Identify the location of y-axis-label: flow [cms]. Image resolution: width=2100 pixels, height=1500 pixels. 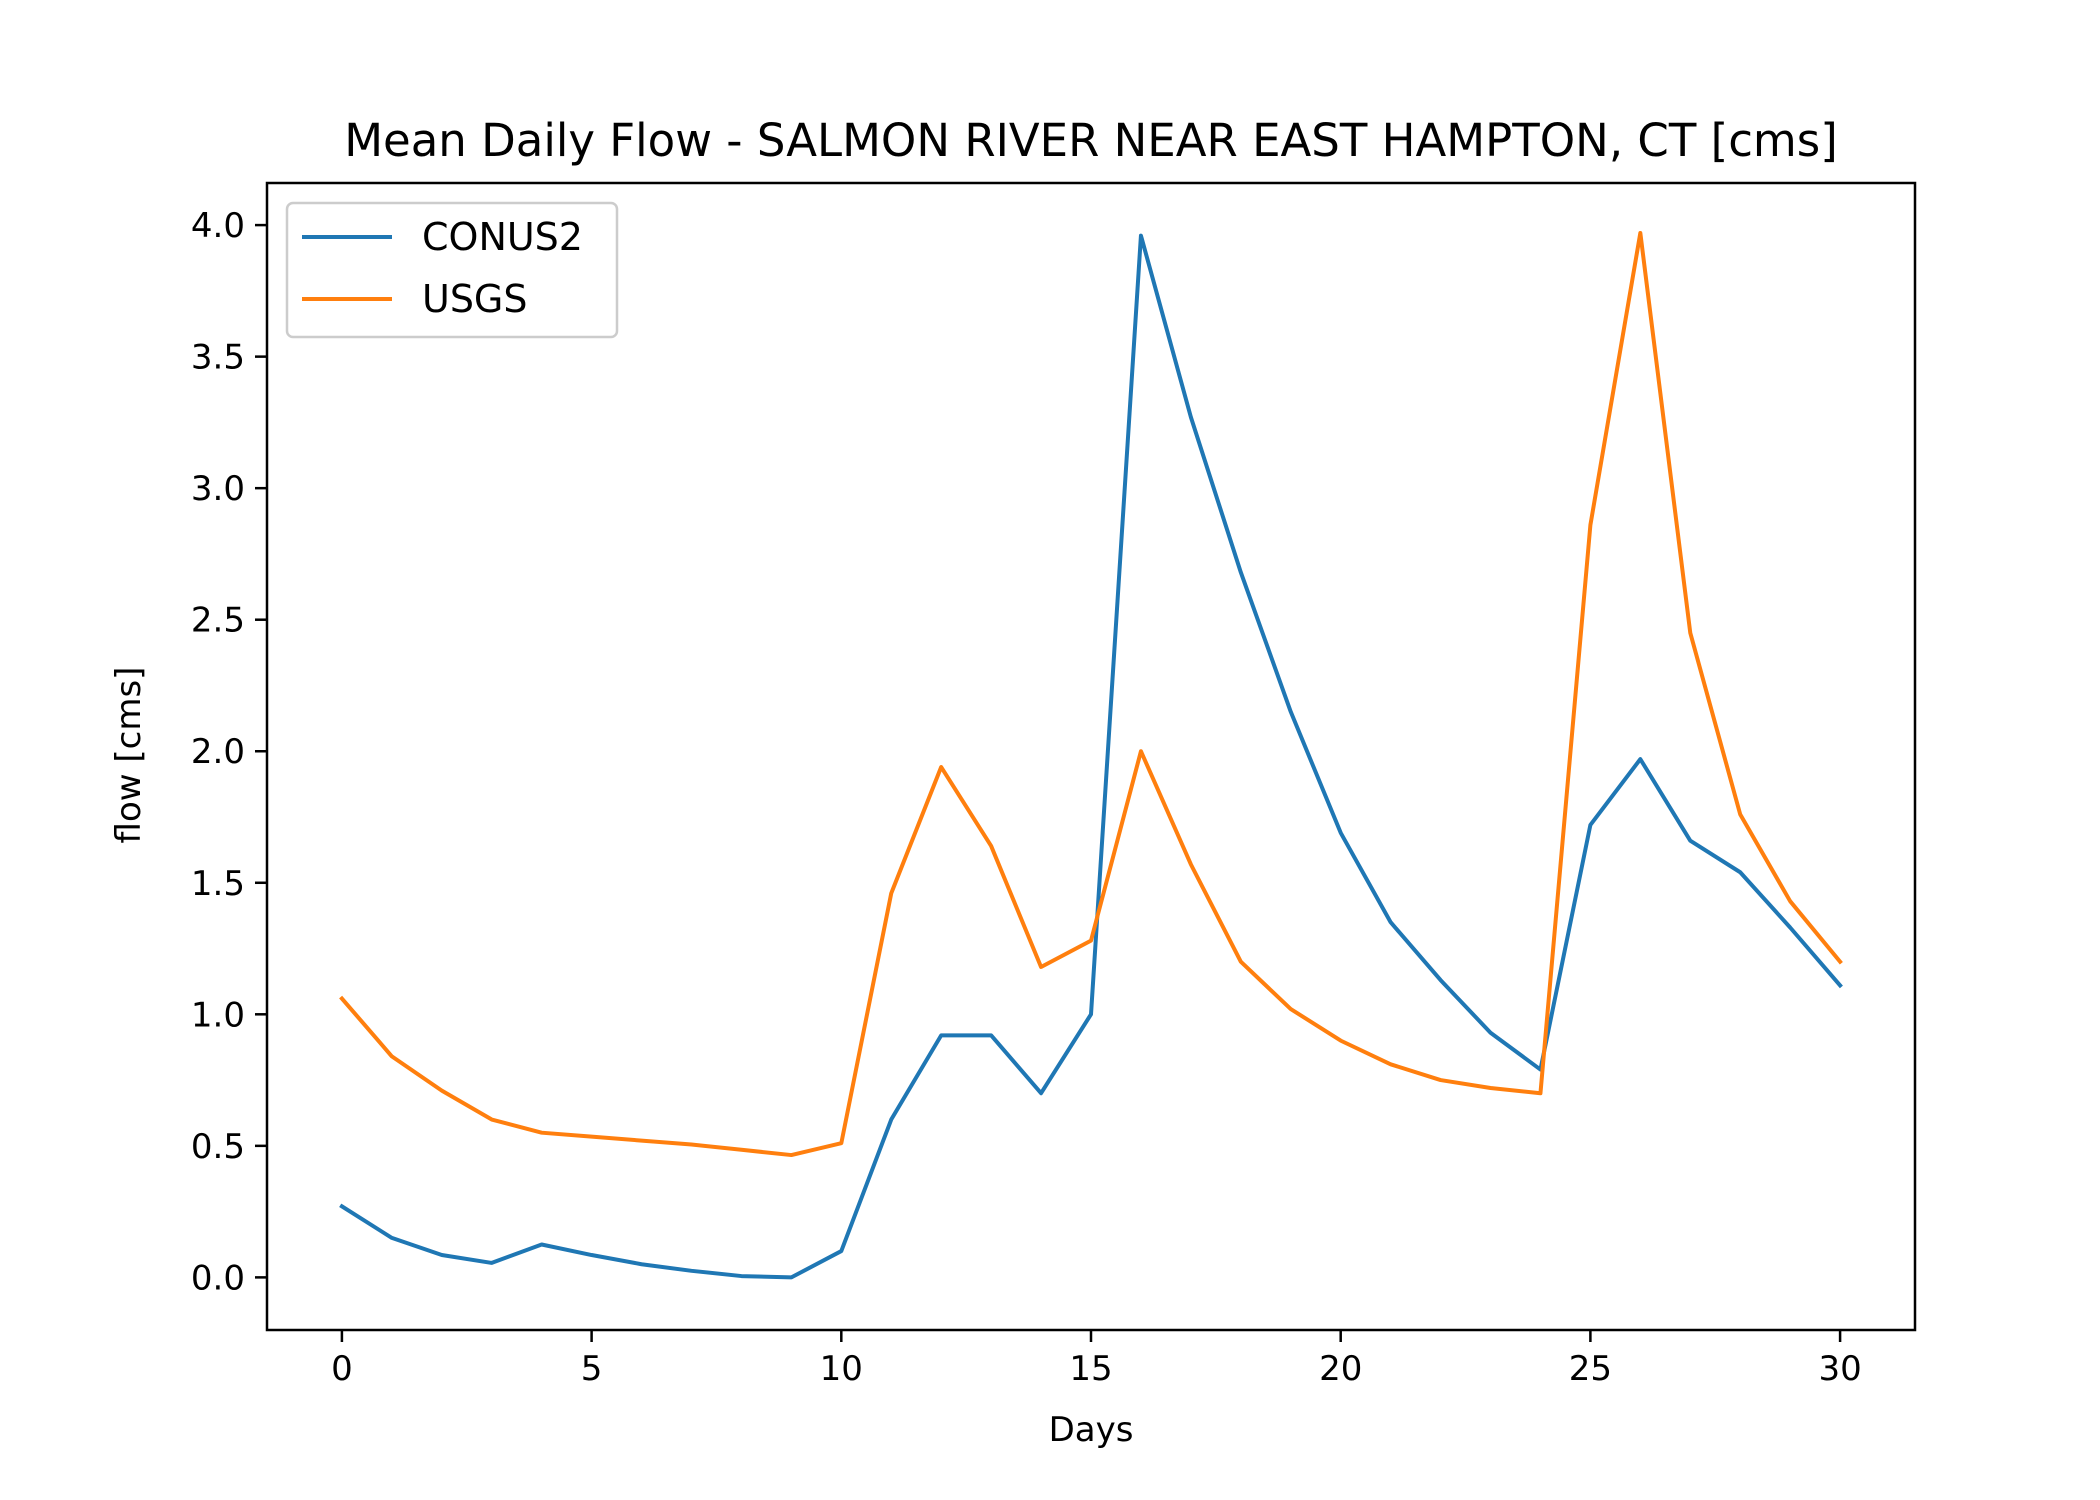
(129, 755).